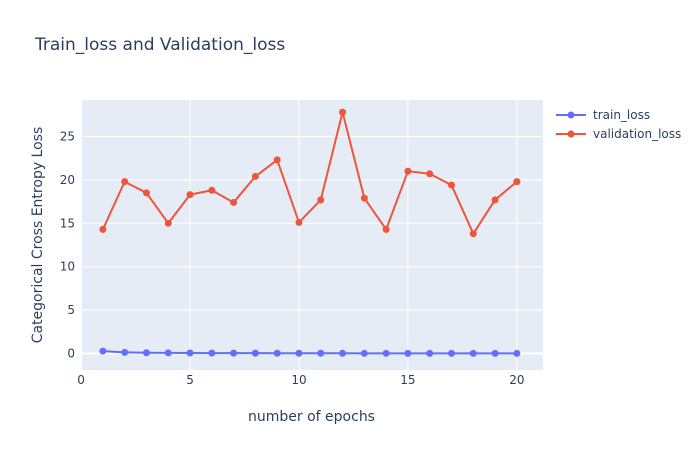  What do you see at coordinates (407, 380) in the screenshot?
I see `x-tick-label: 15` at bounding box center [407, 380].